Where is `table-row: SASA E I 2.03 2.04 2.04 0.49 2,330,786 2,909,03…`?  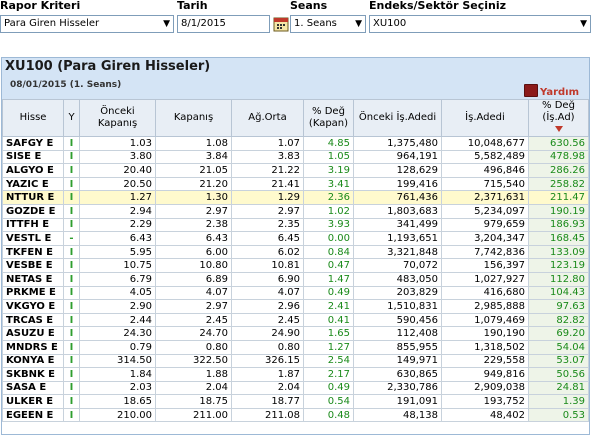
table-row: SASA E I 2.03 2.04 2.04 0.49 2,330,786 2,909,03… is located at coordinates (295, 388).